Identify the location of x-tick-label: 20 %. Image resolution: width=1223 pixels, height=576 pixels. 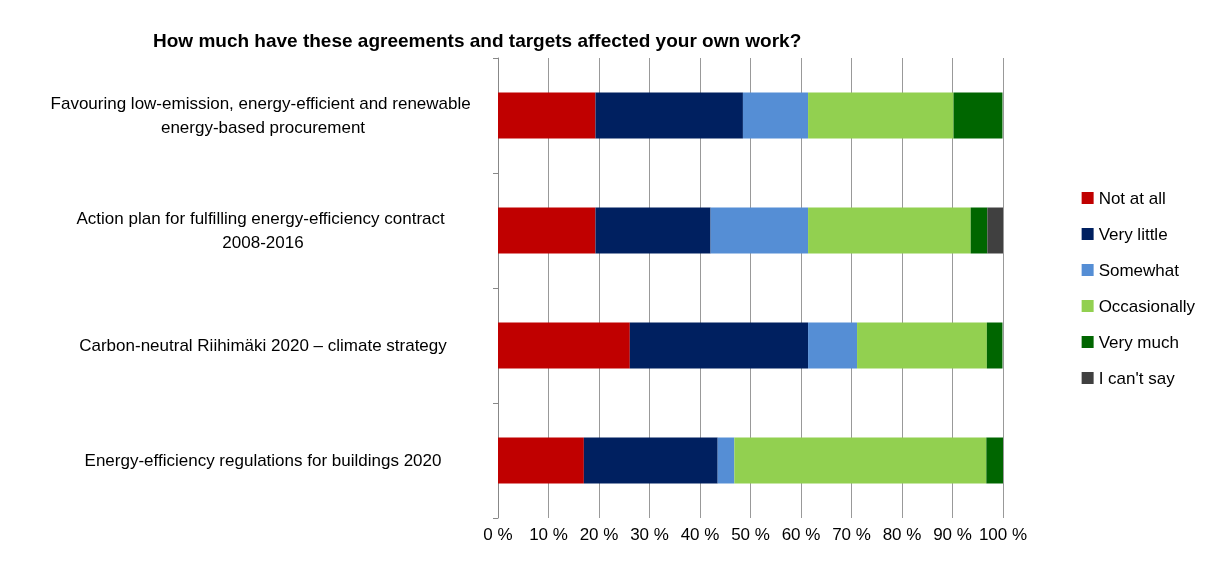
(599, 534).